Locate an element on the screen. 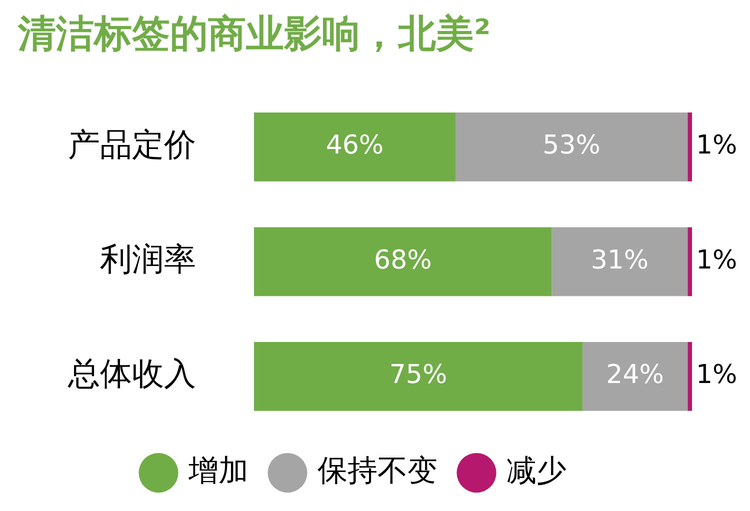  y-tick-label: 产品定价 is located at coordinates (132, 144).